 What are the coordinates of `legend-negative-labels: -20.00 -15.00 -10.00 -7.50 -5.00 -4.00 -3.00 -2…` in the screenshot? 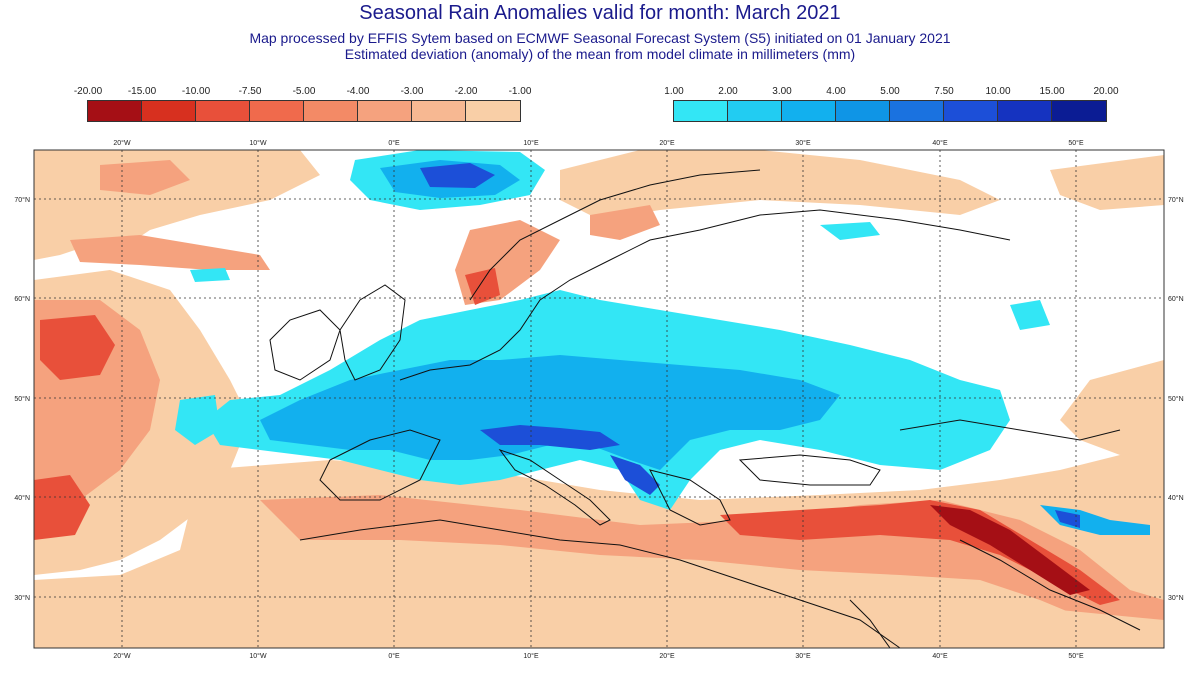 It's located at (303, 93).